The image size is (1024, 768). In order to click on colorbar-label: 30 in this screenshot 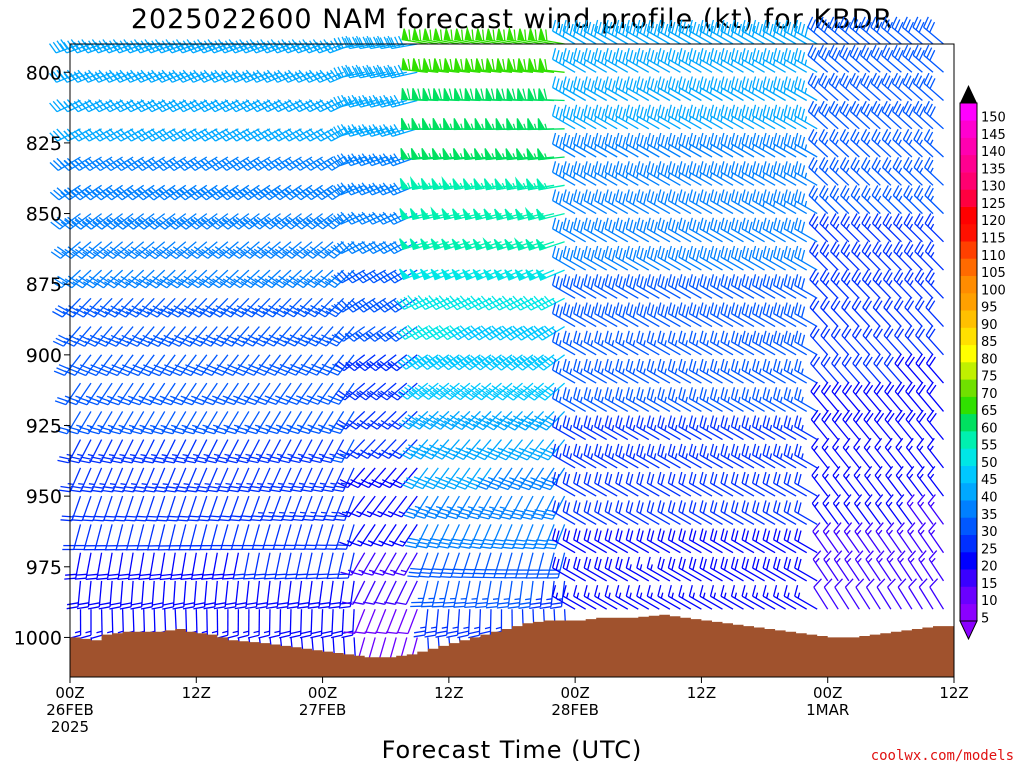, I will do `click(989, 532)`.